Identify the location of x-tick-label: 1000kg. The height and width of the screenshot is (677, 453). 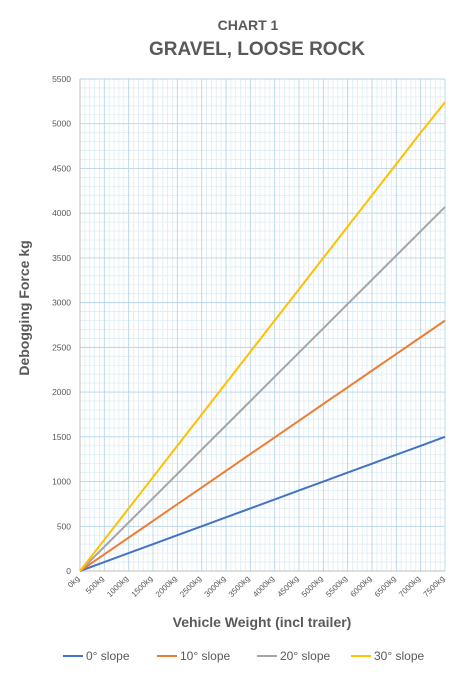
(117, 586).